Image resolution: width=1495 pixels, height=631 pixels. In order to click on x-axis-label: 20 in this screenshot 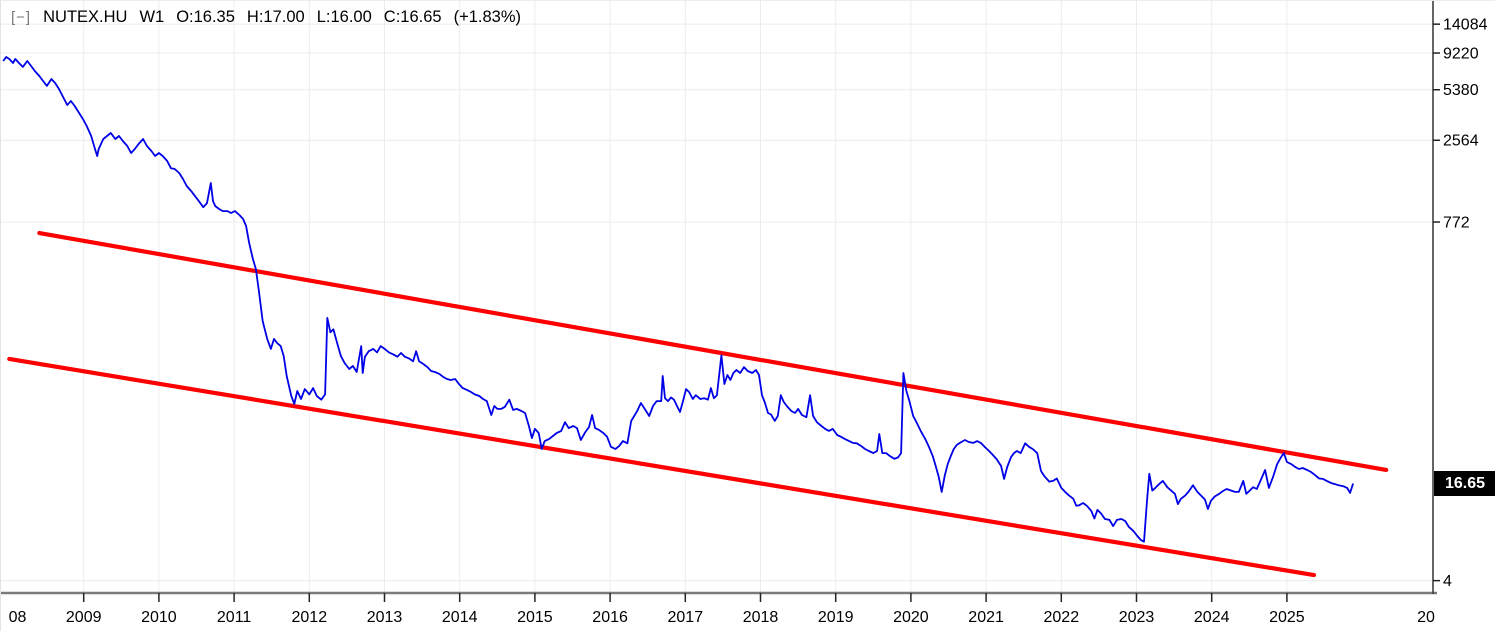, I will do `click(1426, 617)`.